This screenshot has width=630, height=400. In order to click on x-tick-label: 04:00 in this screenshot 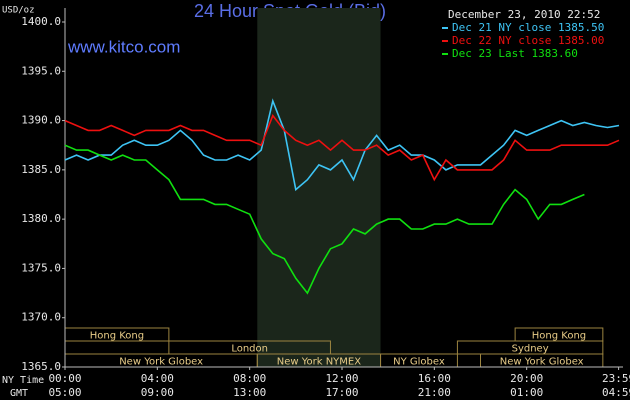, I will do `click(157, 378)`.